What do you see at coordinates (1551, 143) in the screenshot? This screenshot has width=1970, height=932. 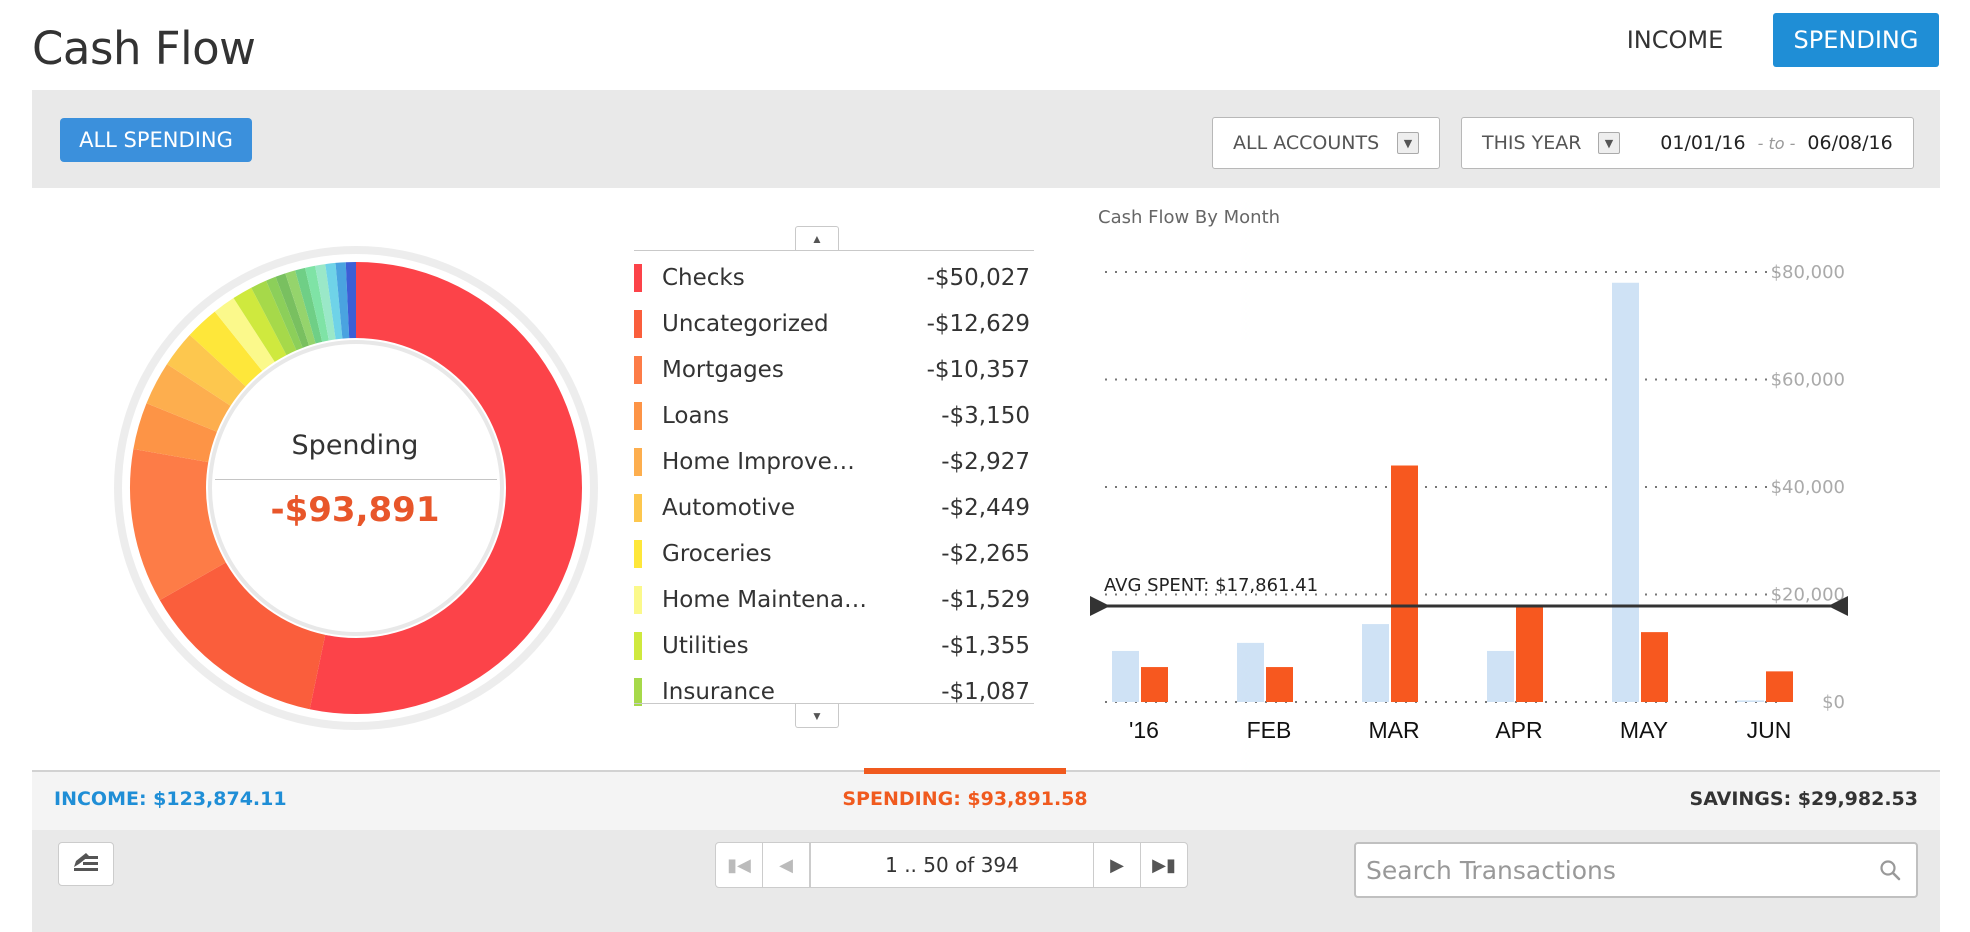 I see `period-select: THIS YEAR ▼` at bounding box center [1551, 143].